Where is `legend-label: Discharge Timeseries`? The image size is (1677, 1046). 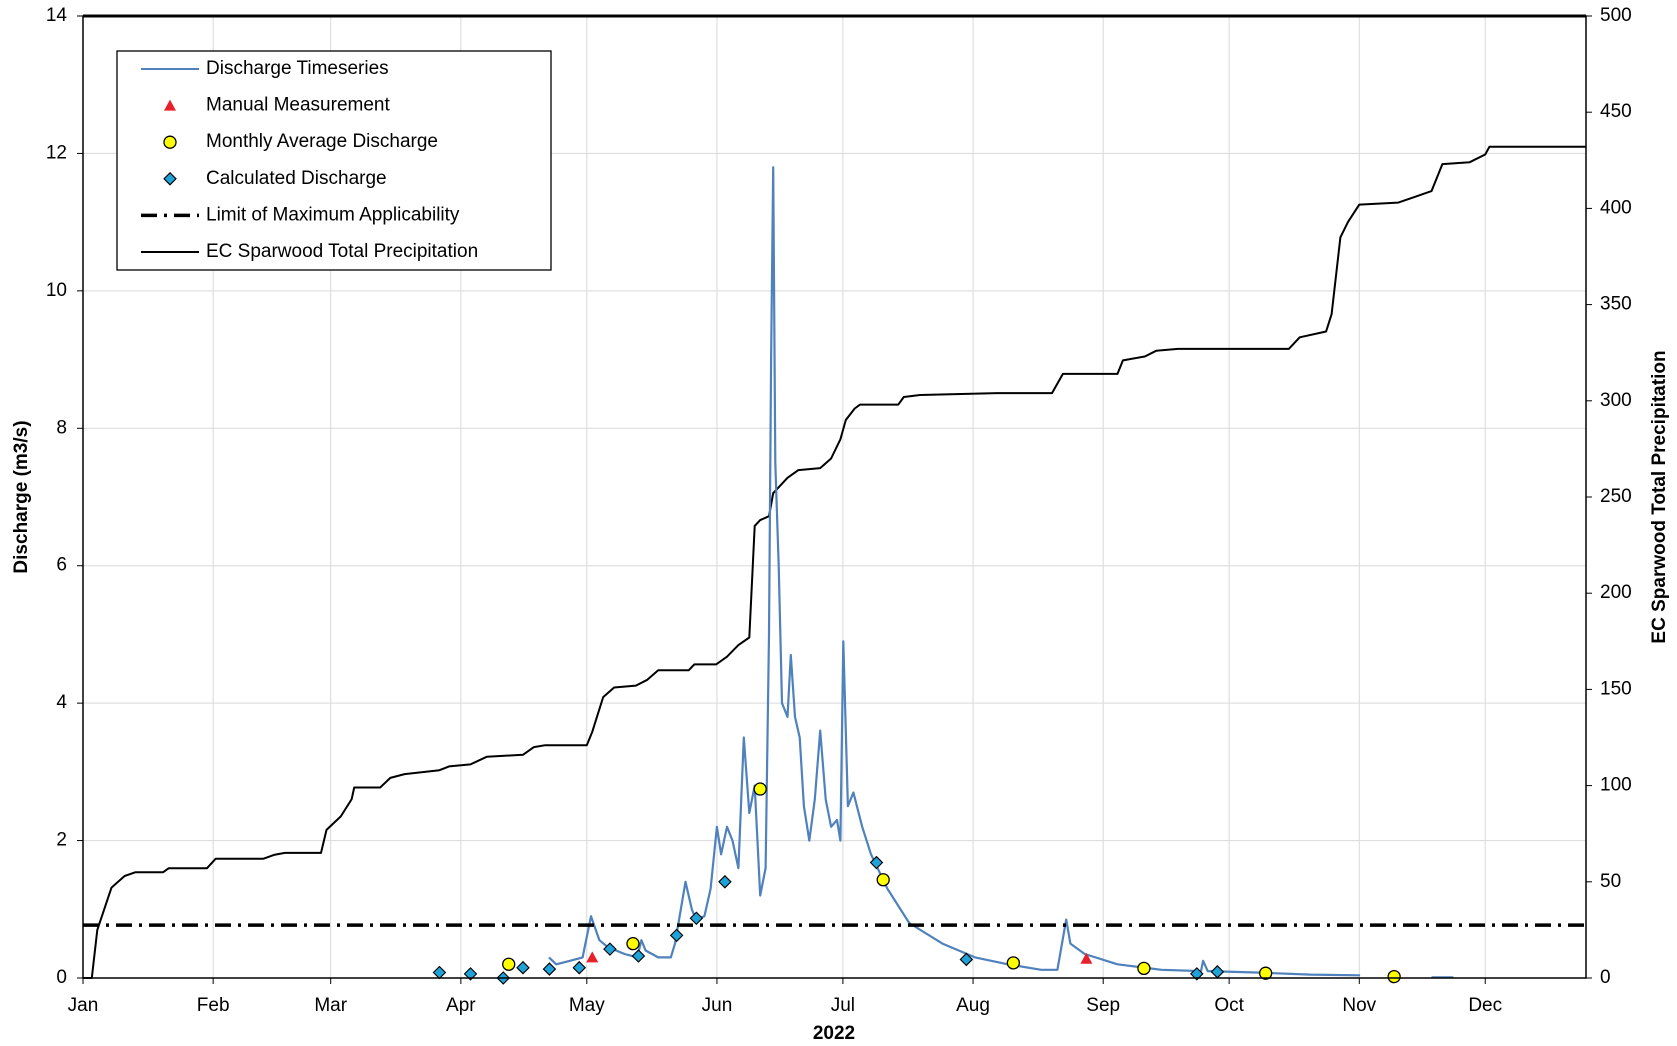 legend-label: Discharge Timeseries is located at coordinates (297, 68).